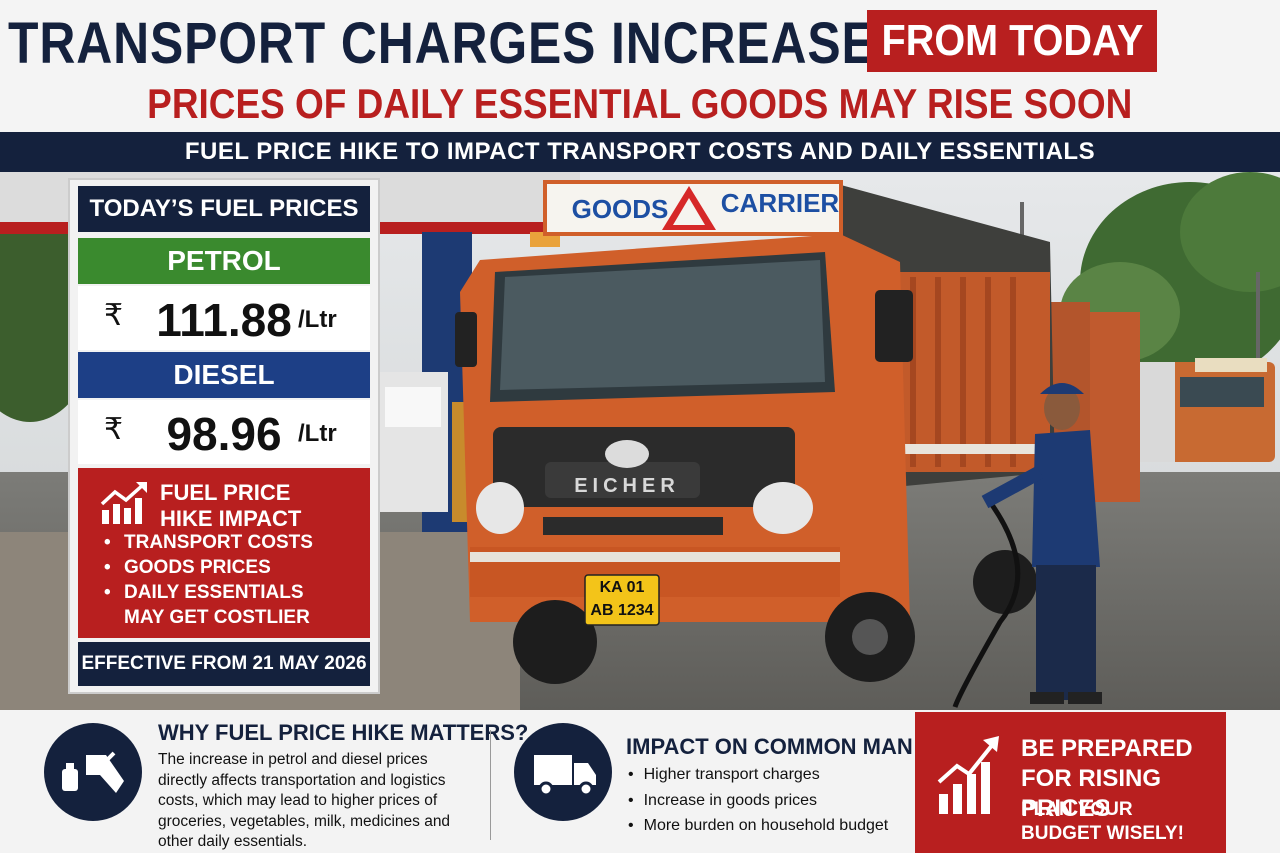  I want to click on fuel-icon-graphic, so click(93, 772).